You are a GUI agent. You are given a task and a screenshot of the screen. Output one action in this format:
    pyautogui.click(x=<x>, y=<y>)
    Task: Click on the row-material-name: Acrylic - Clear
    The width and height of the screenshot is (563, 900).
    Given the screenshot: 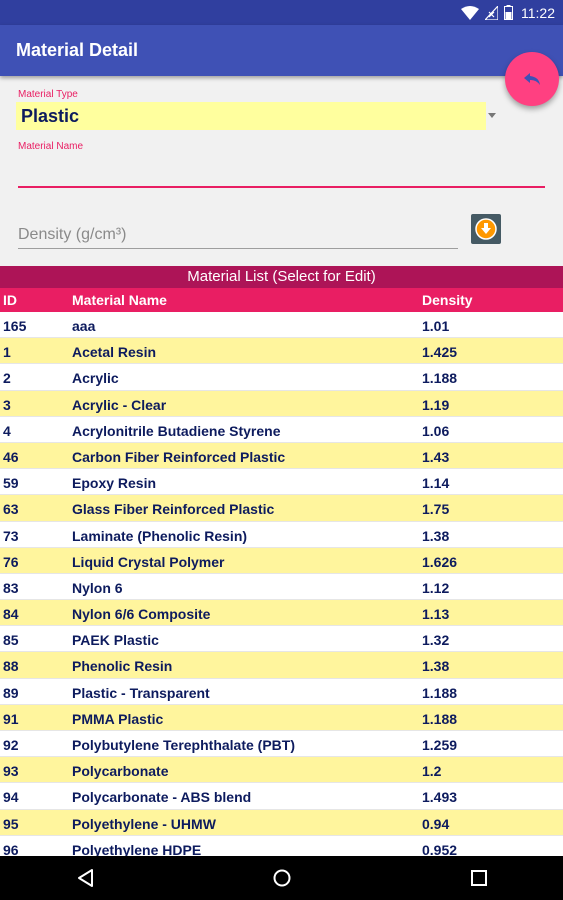 What is the action you would take?
    pyautogui.click(x=119, y=404)
    